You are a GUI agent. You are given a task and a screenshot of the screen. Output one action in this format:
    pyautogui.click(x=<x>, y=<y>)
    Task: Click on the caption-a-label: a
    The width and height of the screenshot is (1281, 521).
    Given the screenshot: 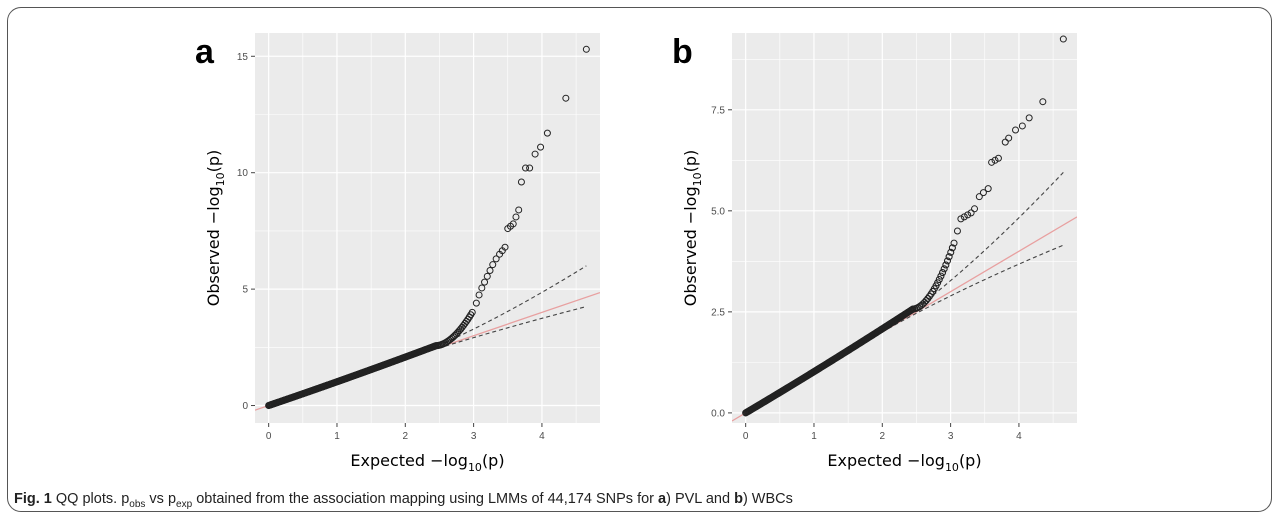 What is the action you would take?
    pyautogui.click(x=662, y=499)
    